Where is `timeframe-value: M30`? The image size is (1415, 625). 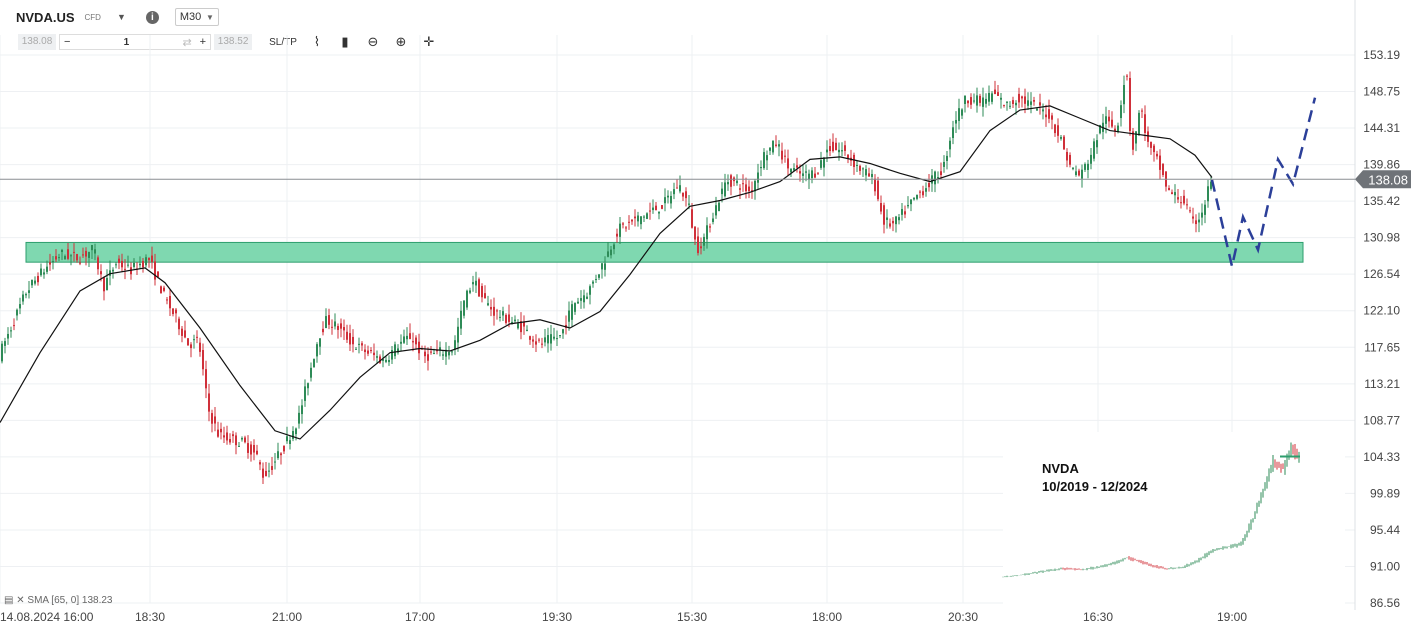
timeframe-value: M30 is located at coordinates (190, 17).